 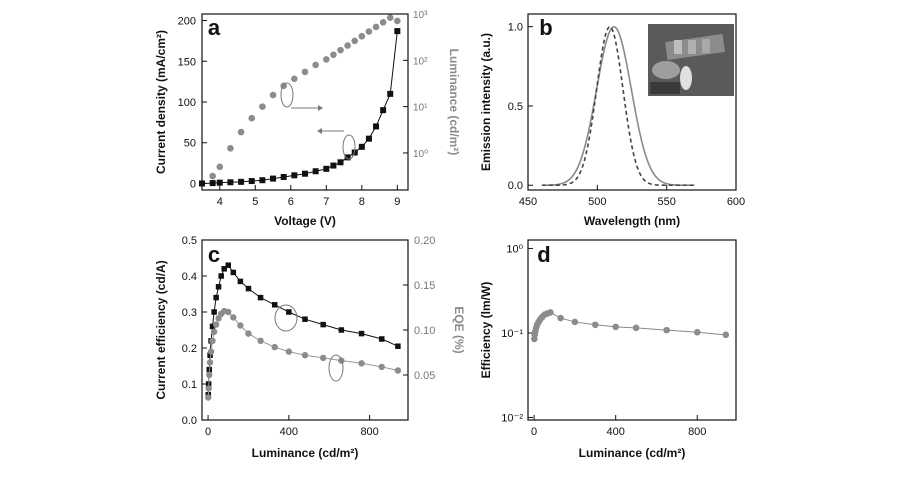 What do you see at coordinates (420, 15) in the screenshot?
I see `y-right-tick-label: 10³` at bounding box center [420, 15].